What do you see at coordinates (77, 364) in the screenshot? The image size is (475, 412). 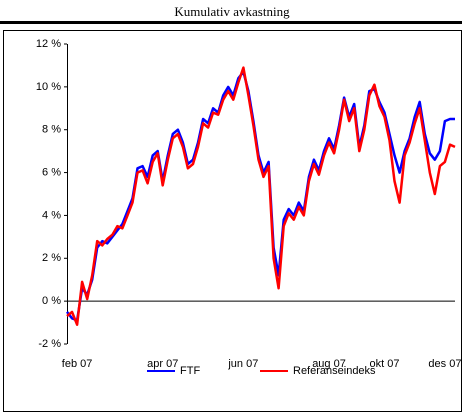 I see `x-tick-label: feb 07` at bounding box center [77, 364].